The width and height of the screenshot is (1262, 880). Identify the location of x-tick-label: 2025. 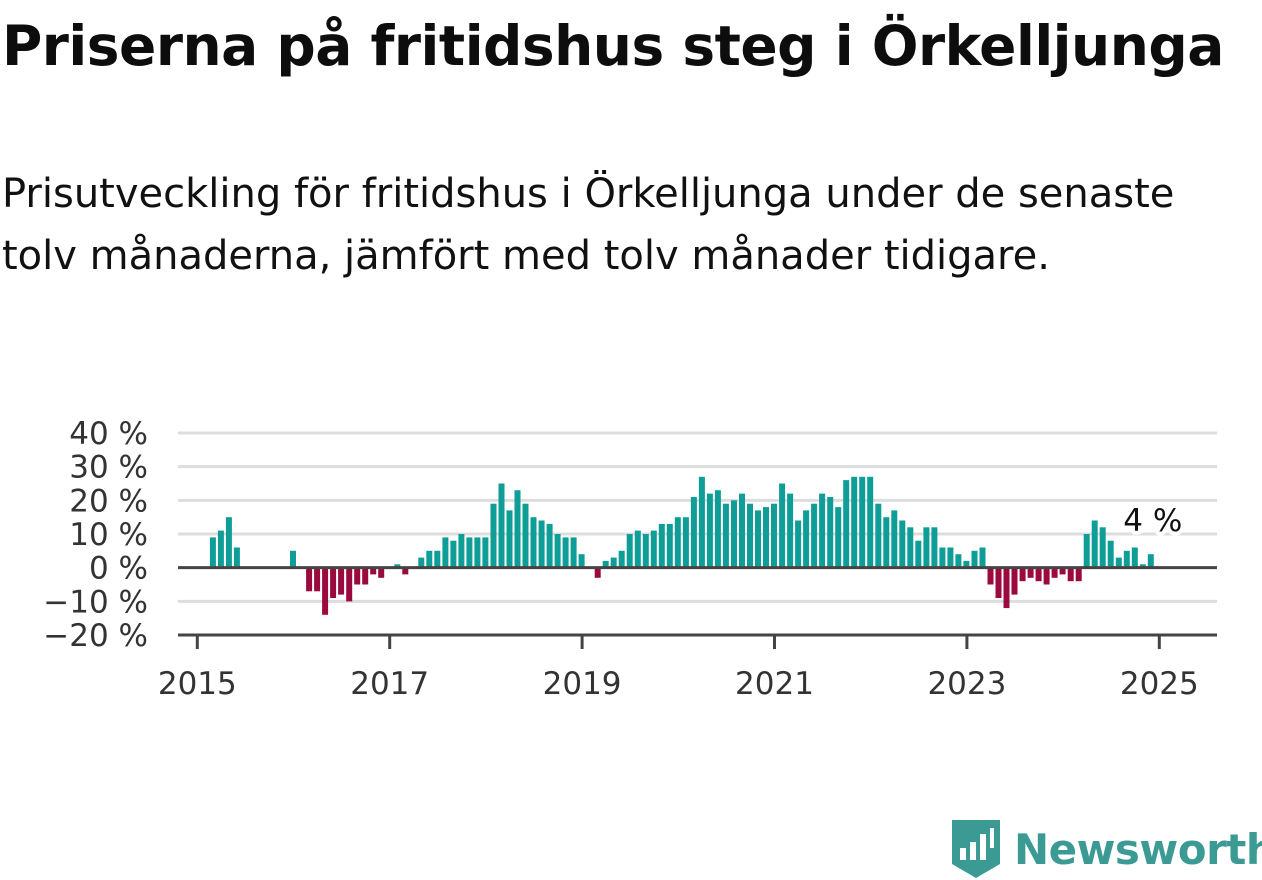
(1159, 684).